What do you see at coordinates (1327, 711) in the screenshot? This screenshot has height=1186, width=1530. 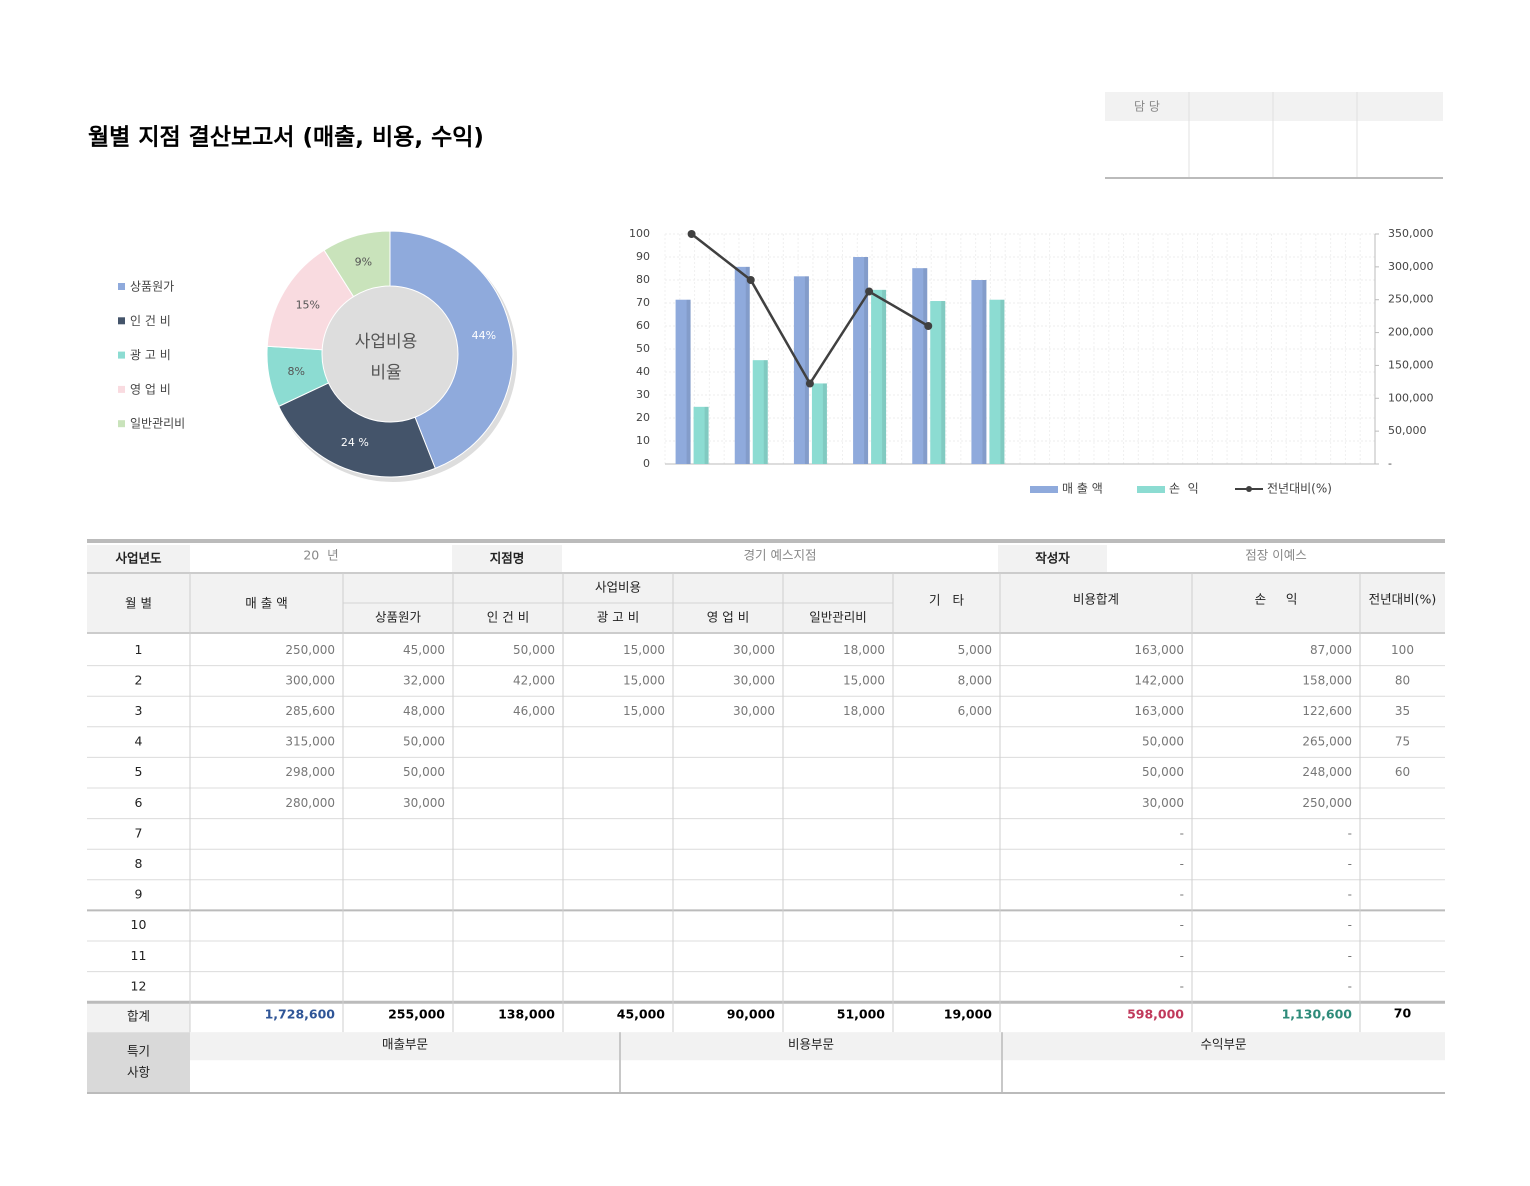 I see `table-cell: 122,600` at bounding box center [1327, 711].